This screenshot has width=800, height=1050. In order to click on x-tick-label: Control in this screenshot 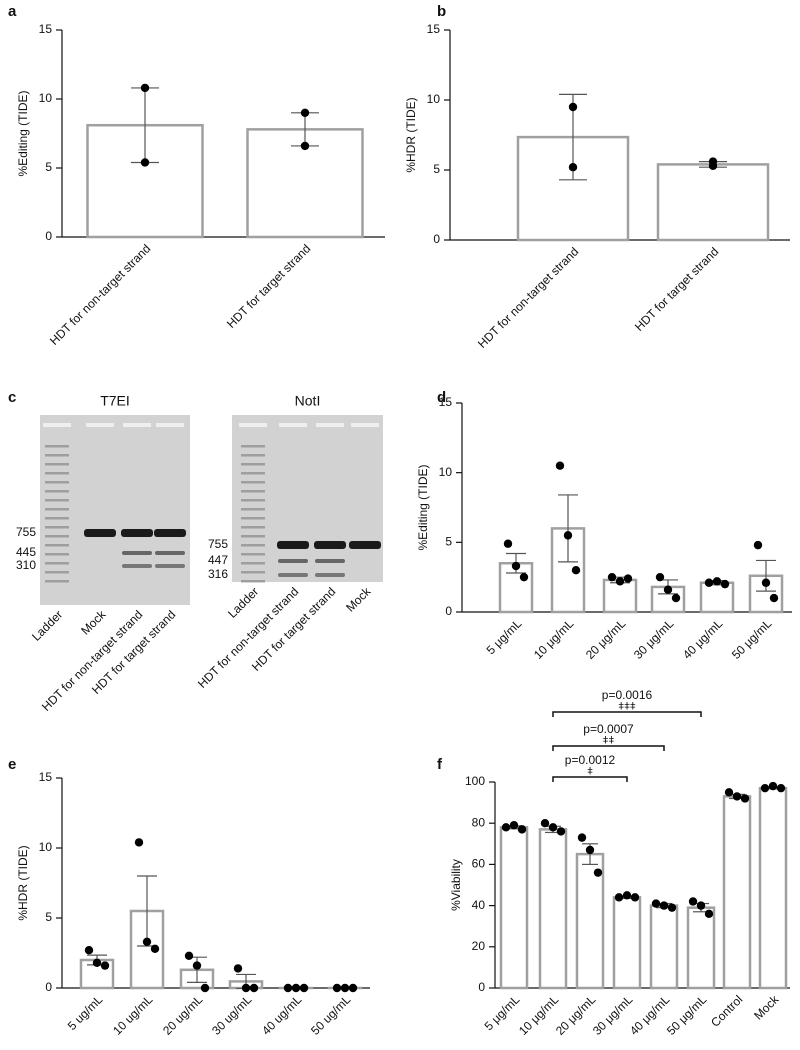, I will do `click(726, 1010)`.